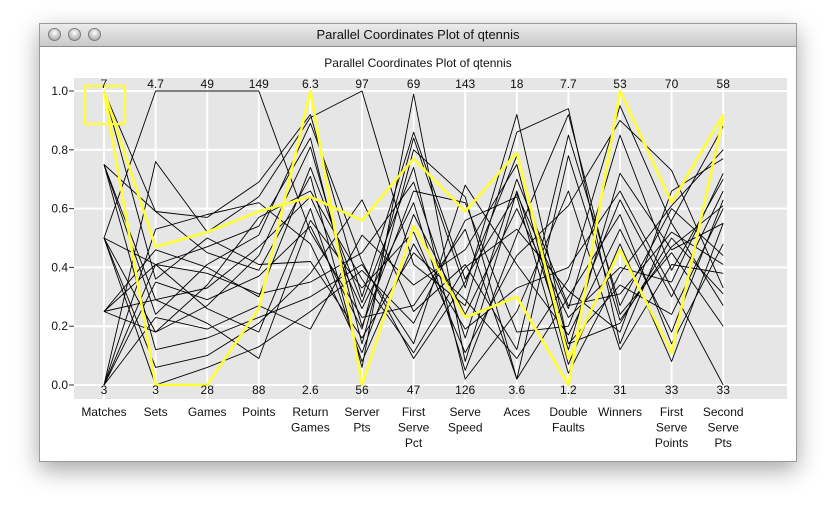 The height and width of the screenshot is (515, 835). What do you see at coordinates (59, 91) in the screenshot?
I see `y-tick-label: 1.0` at bounding box center [59, 91].